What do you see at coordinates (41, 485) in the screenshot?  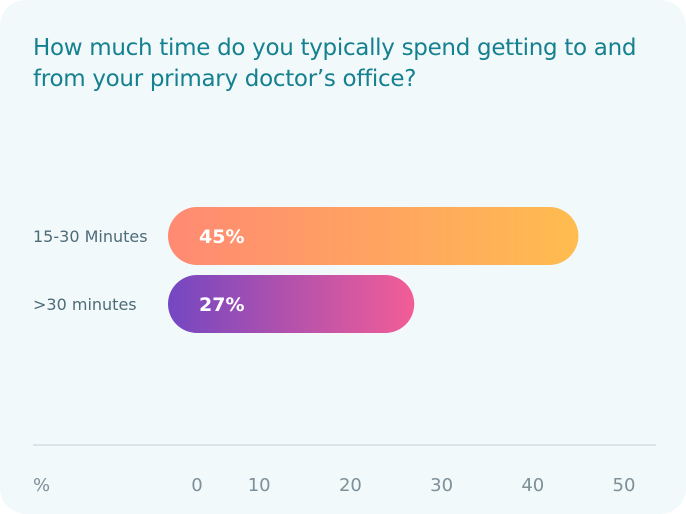 I see `x-axis-unit-label: %` at bounding box center [41, 485].